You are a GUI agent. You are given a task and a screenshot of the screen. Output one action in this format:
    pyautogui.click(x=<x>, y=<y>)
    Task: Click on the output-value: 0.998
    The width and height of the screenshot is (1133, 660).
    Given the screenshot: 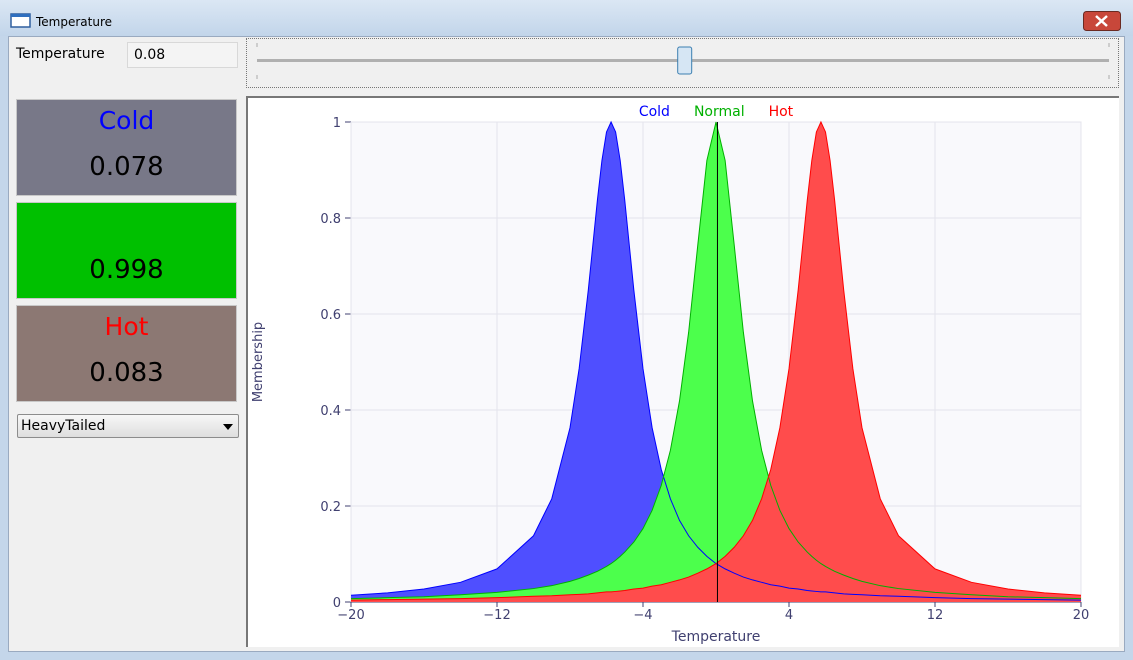 What is the action you would take?
    pyautogui.click(x=126, y=270)
    